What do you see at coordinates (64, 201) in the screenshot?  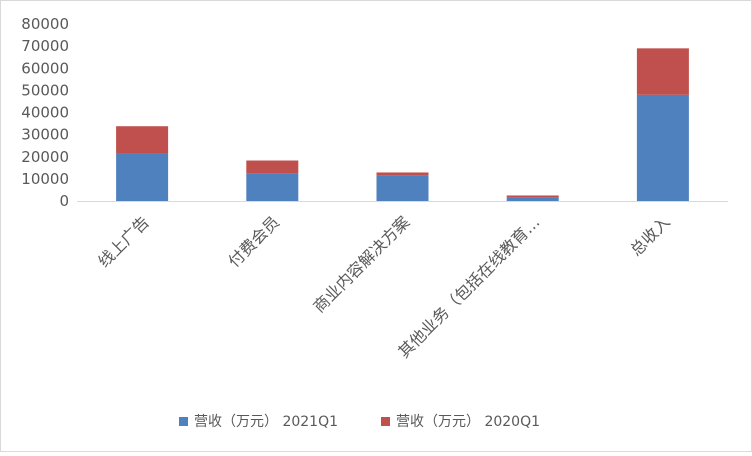 I see `y-tick-label: 0` at bounding box center [64, 201].